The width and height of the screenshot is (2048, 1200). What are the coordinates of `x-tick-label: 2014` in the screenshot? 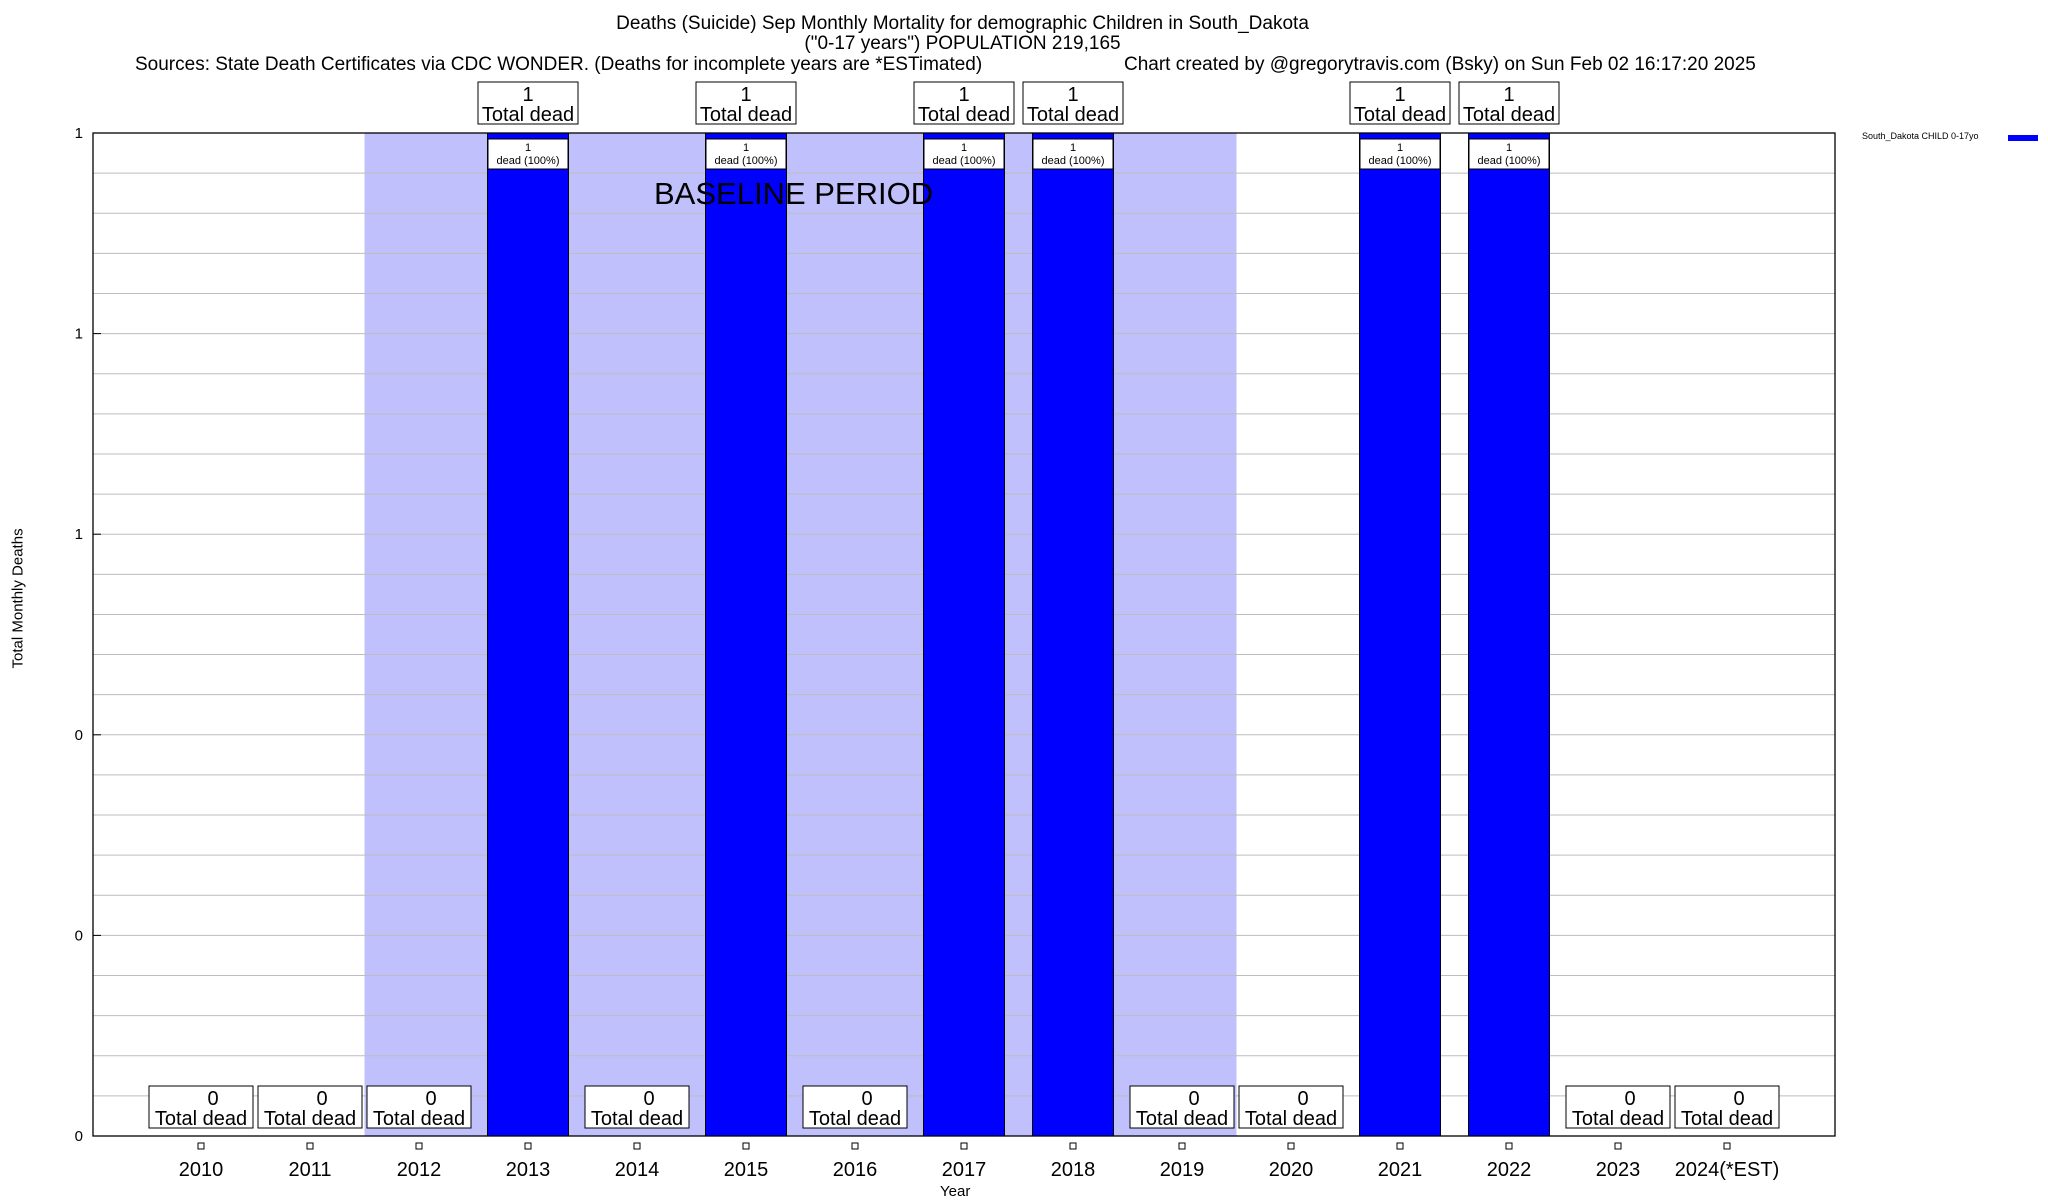 It's located at (637, 1170).